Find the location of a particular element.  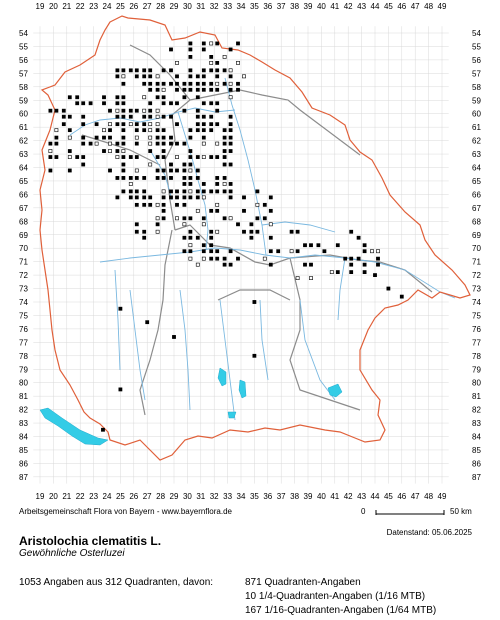

data-date: Datenstand: 05.06.2025 is located at coordinates (429, 532).